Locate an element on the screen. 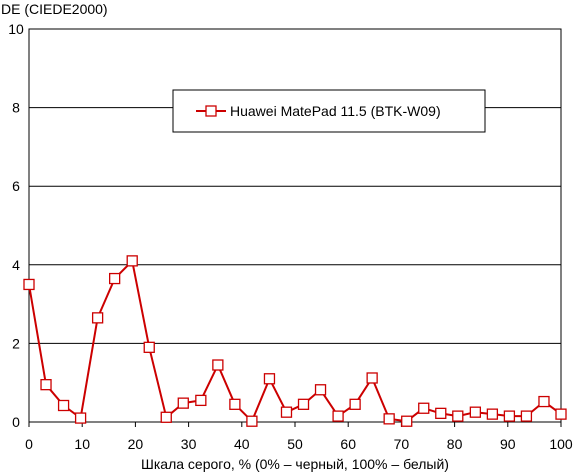 The height and width of the screenshot is (472, 573). x-tick-label-80: 80 is located at coordinates (455, 444).